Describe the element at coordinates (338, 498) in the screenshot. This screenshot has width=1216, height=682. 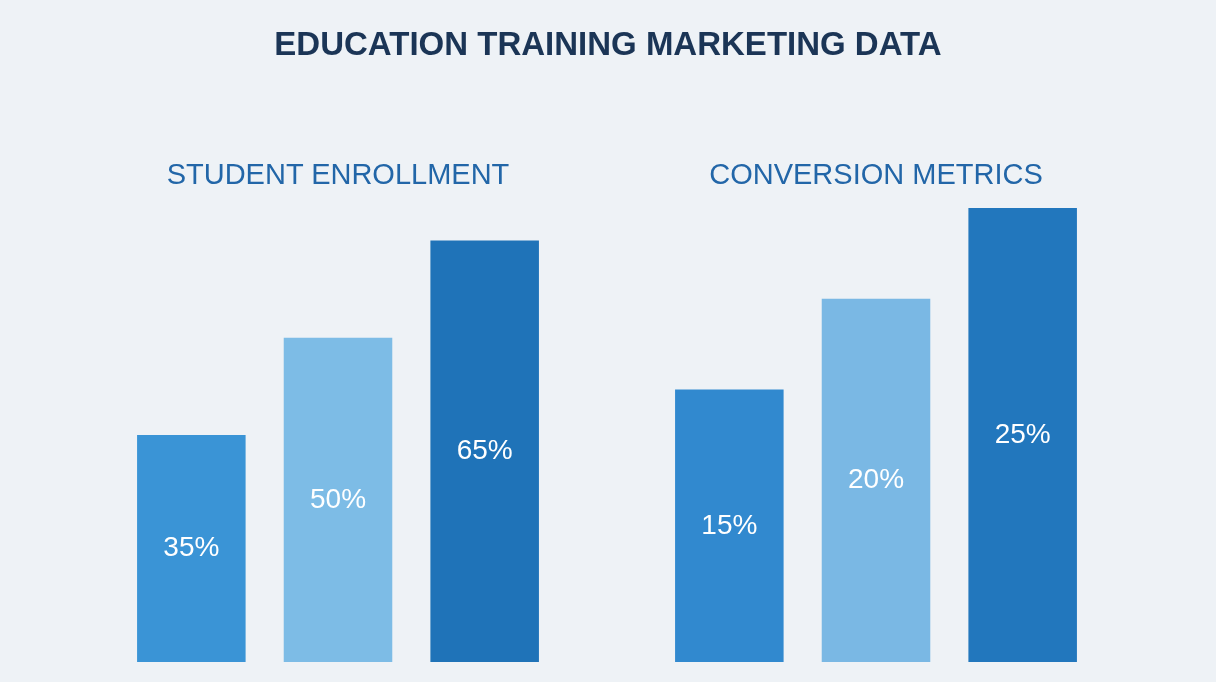
I see `data-label: 50%` at that location.